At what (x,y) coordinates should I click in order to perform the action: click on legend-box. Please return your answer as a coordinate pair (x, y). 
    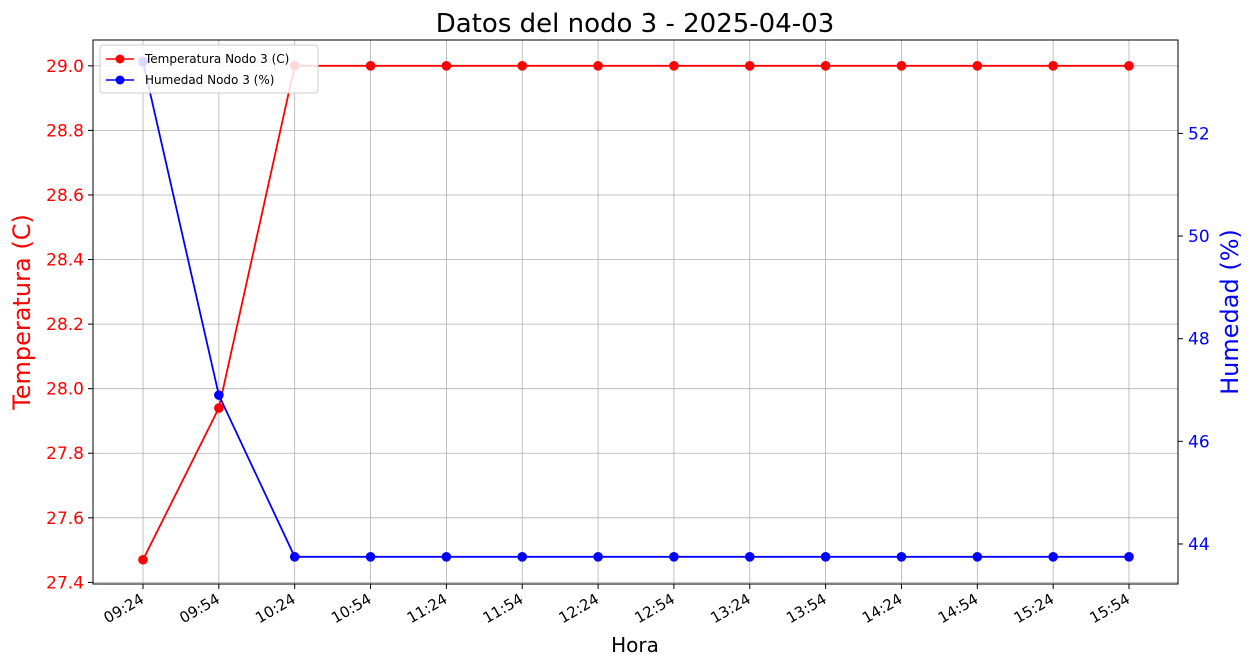
    Looking at the image, I should click on (209, 69).